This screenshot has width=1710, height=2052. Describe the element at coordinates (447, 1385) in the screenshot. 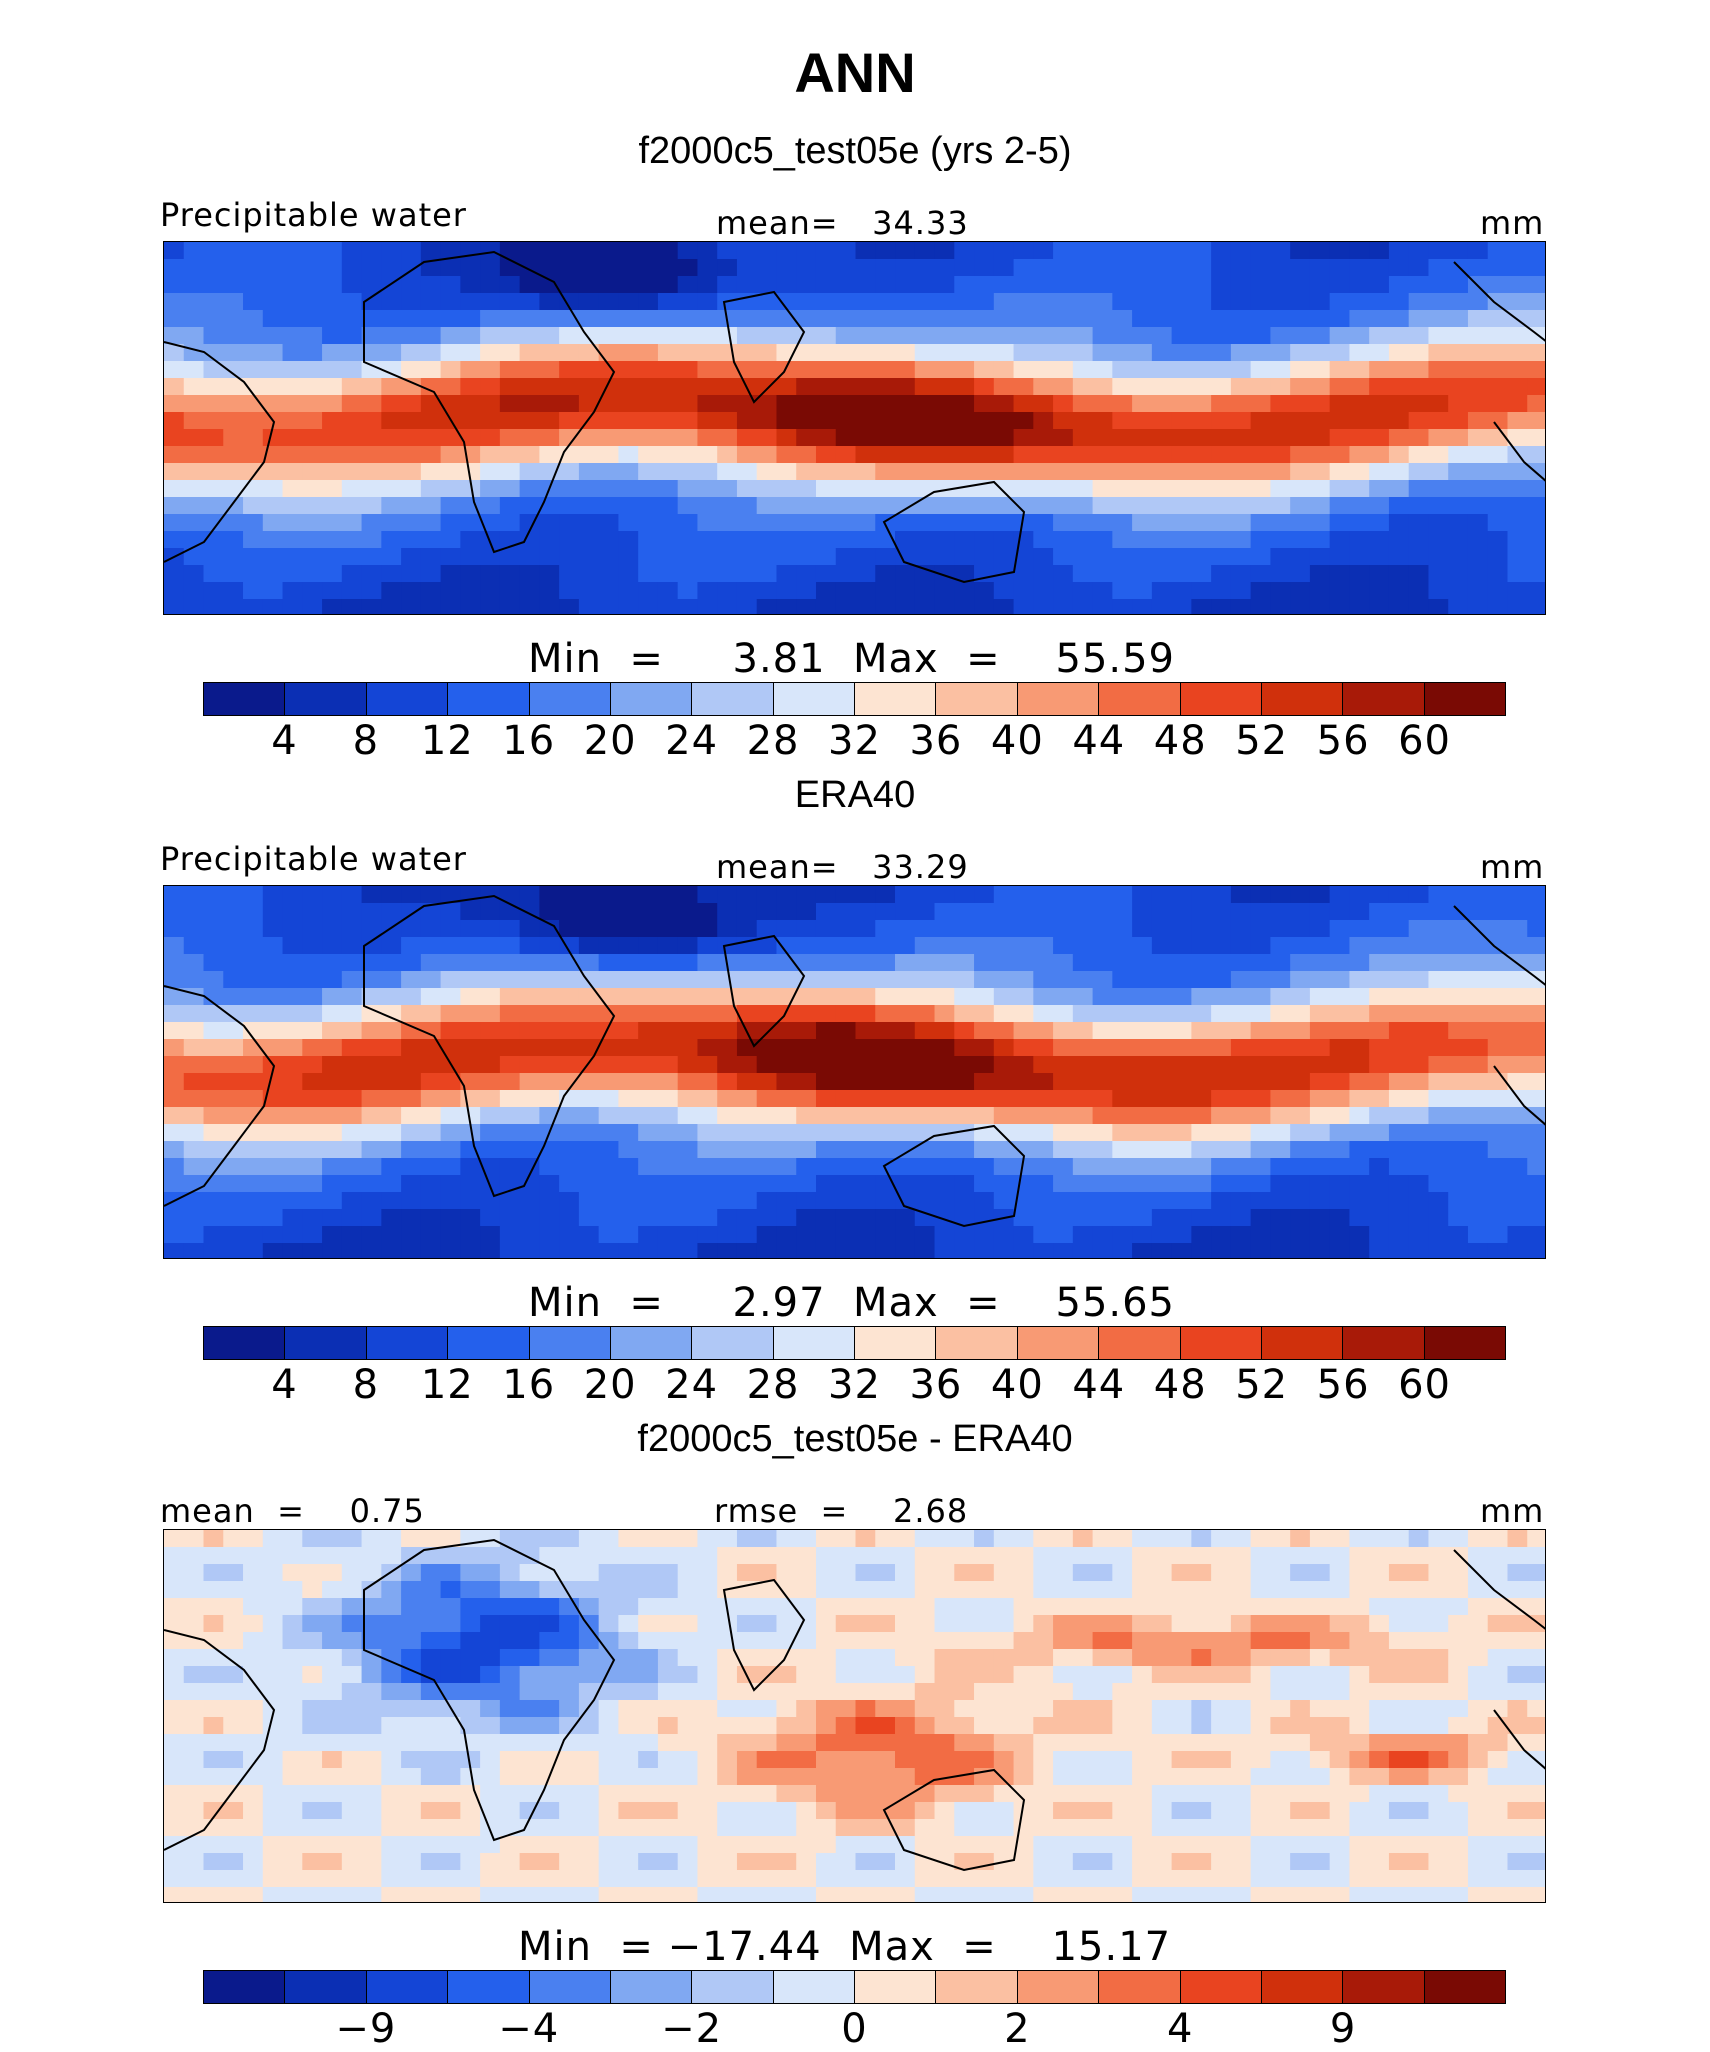

I see `colorbar-tick-label: 12` at that location.